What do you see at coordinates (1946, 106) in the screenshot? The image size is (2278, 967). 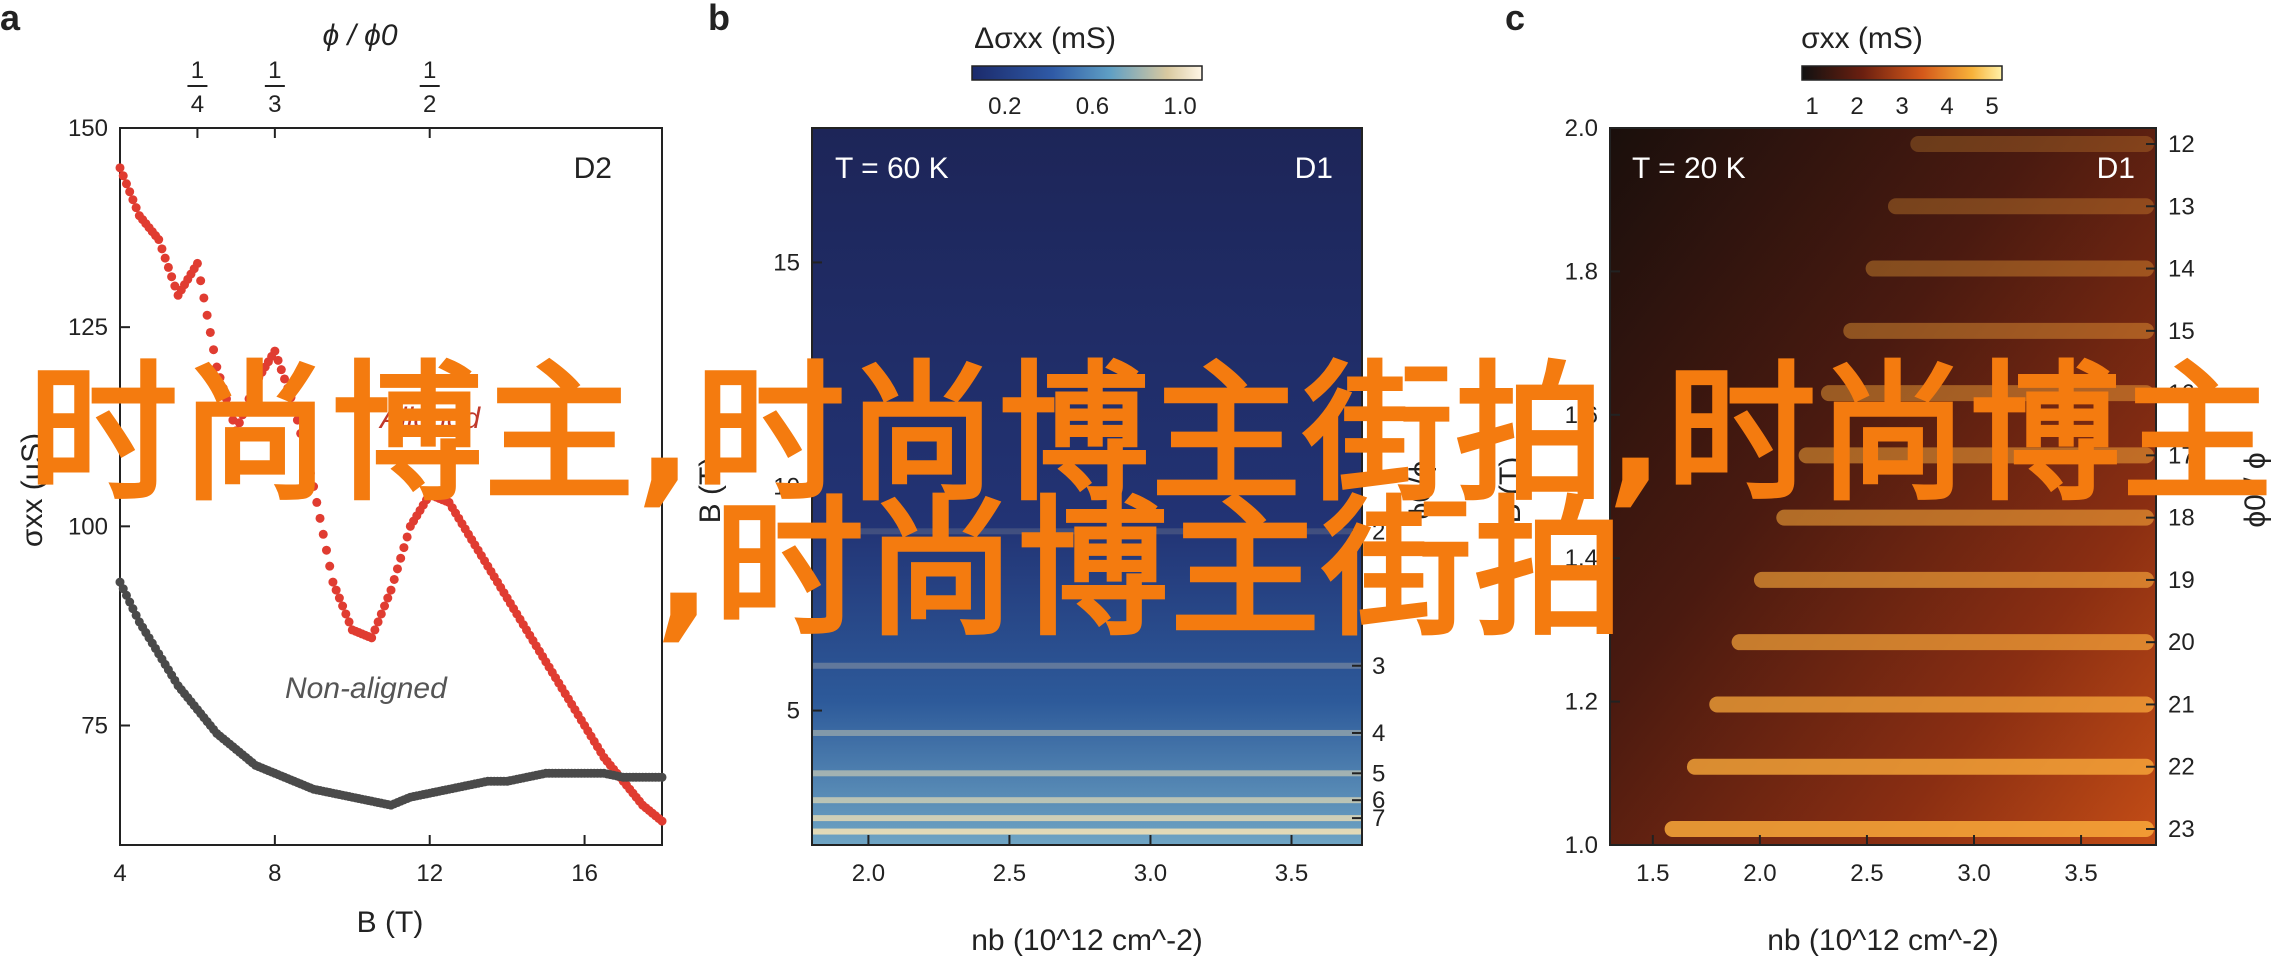 I see `colorbar-tick-label: 4` at bounding box center [1946, 106].